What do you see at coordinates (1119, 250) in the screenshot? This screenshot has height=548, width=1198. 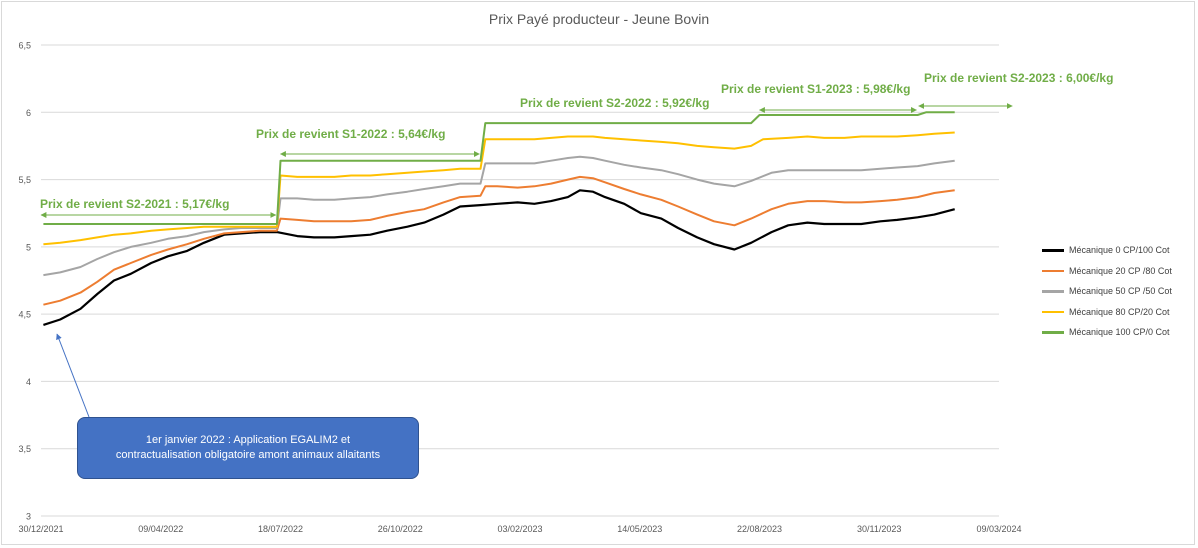 I see `legend-label: Mécanique 0 CP/100 Cot` at bounding box center [1119, 250].